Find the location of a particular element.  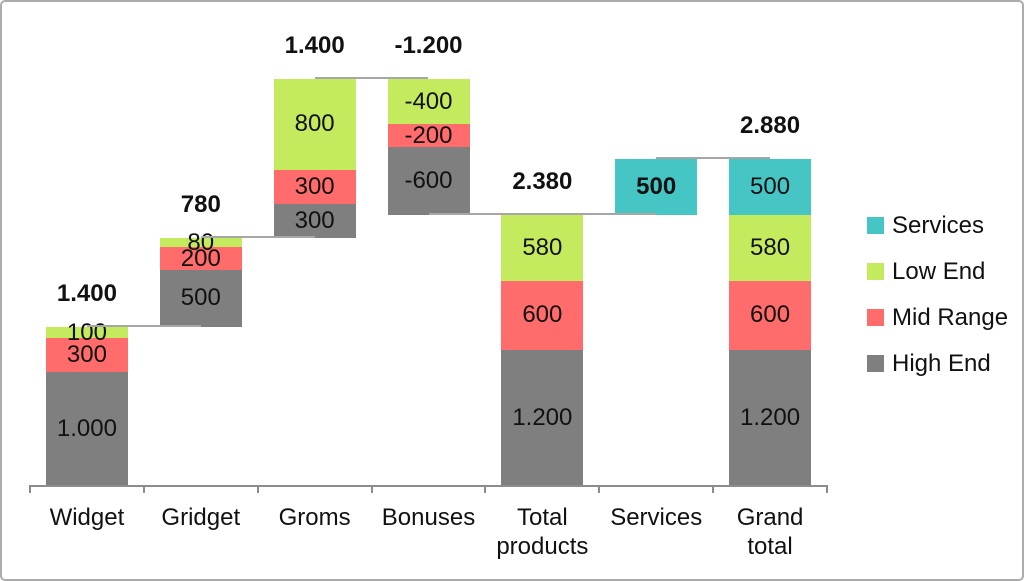

legend-swatch-low-end is located at coordinates (875, 271).